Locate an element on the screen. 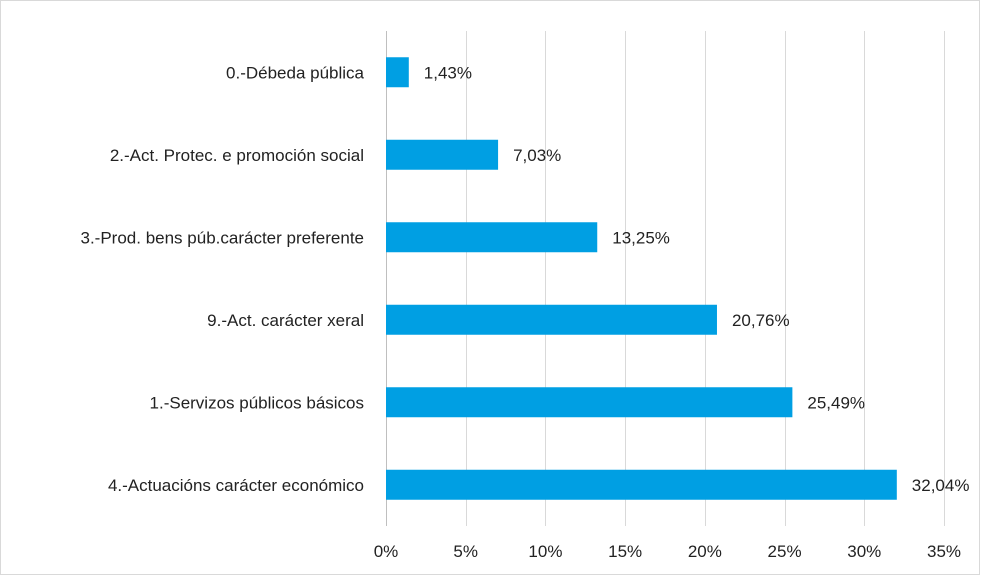  data-label: 32,04% is located at coordinates (941, 485).